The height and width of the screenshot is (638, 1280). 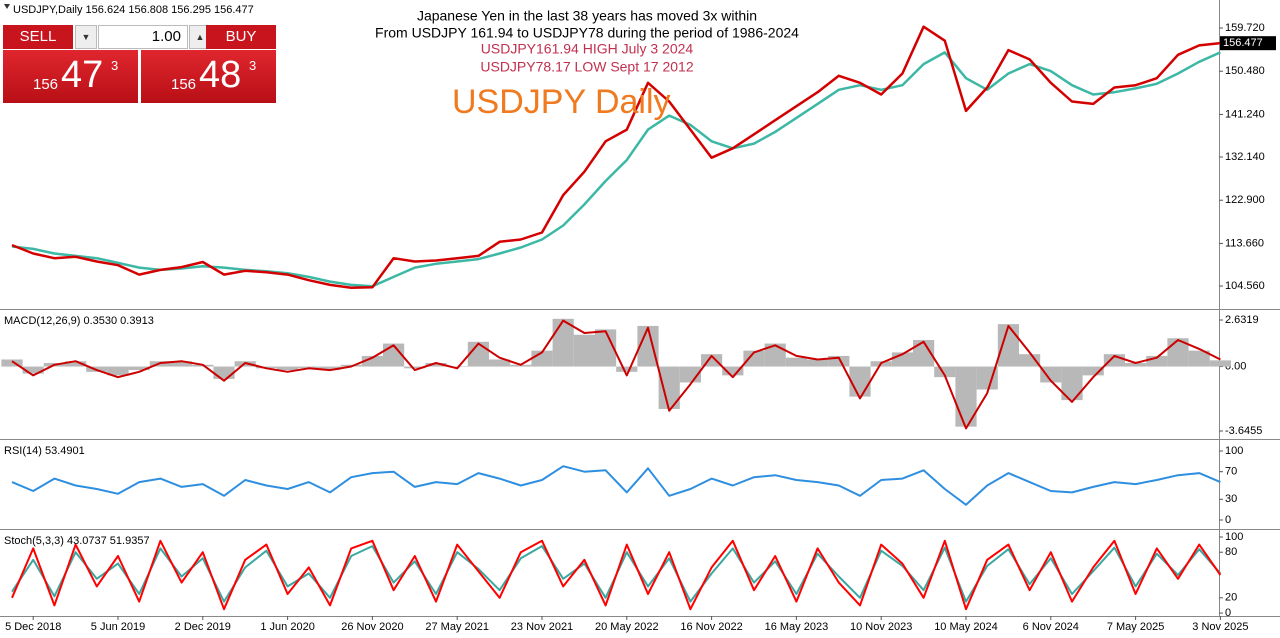 I want to click on ask-prefix: 156, so click(x=184, y=84).